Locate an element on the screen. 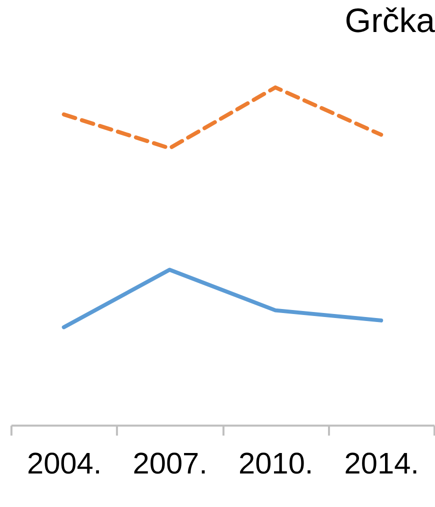 This screenshot has width=435, height=507. chart-title: Grčka is located at coordinates (389, 21).